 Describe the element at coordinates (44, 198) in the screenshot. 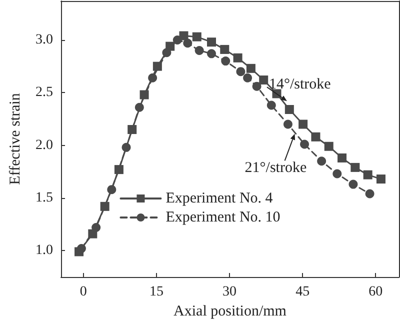

I see `y-tick-label: 1.5` at that location.